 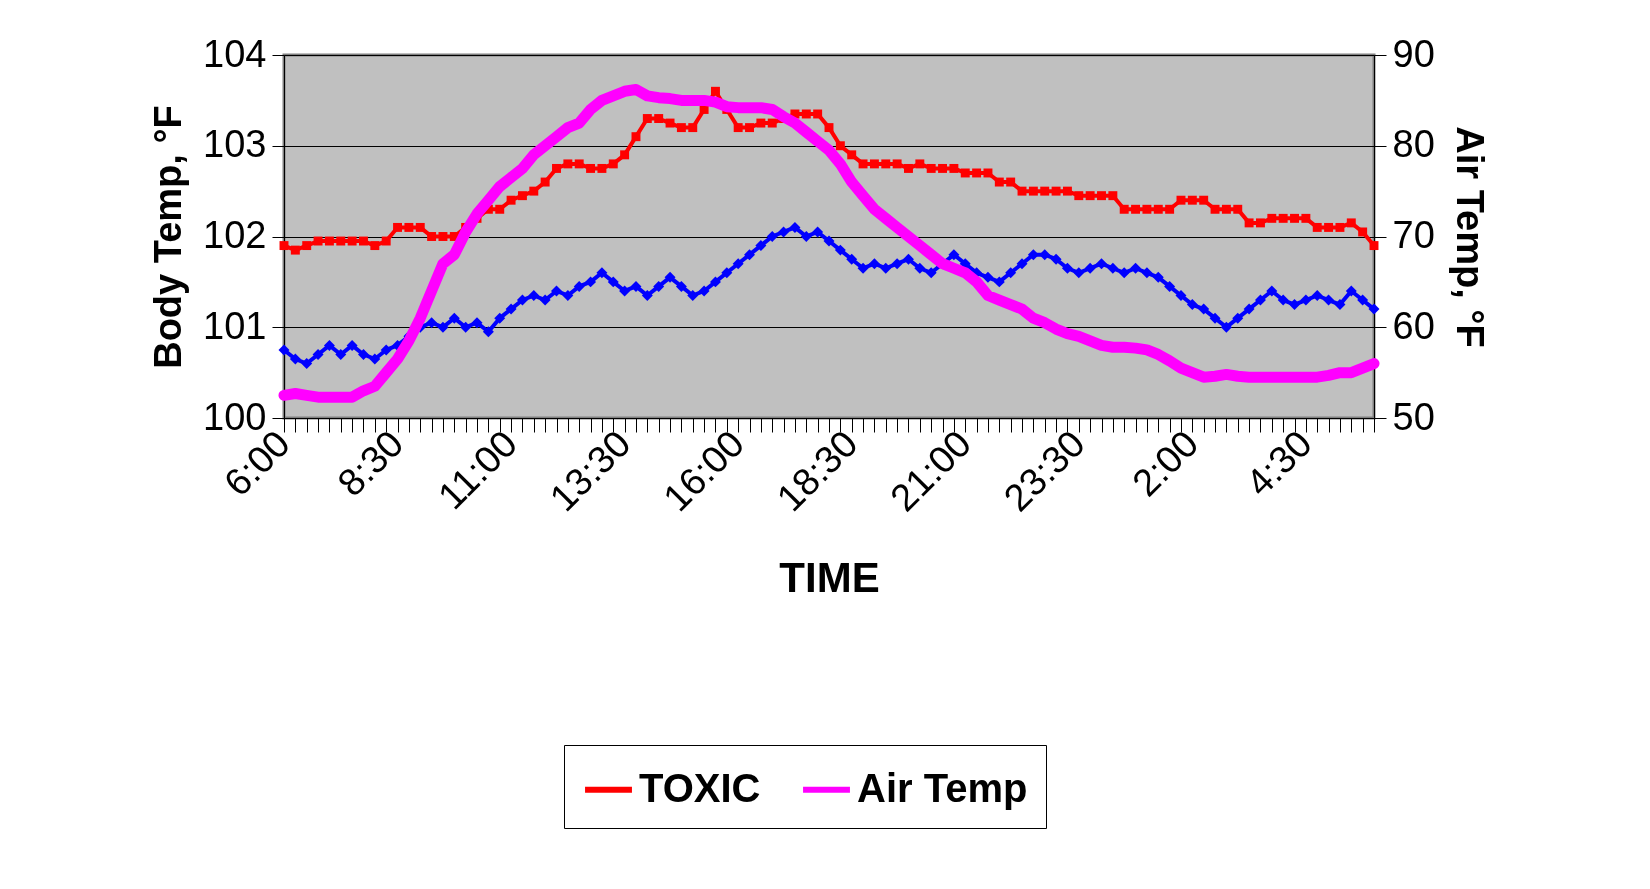 I want to click on y-axis-title: Body Temp, °F, so click(x=168, y=237).